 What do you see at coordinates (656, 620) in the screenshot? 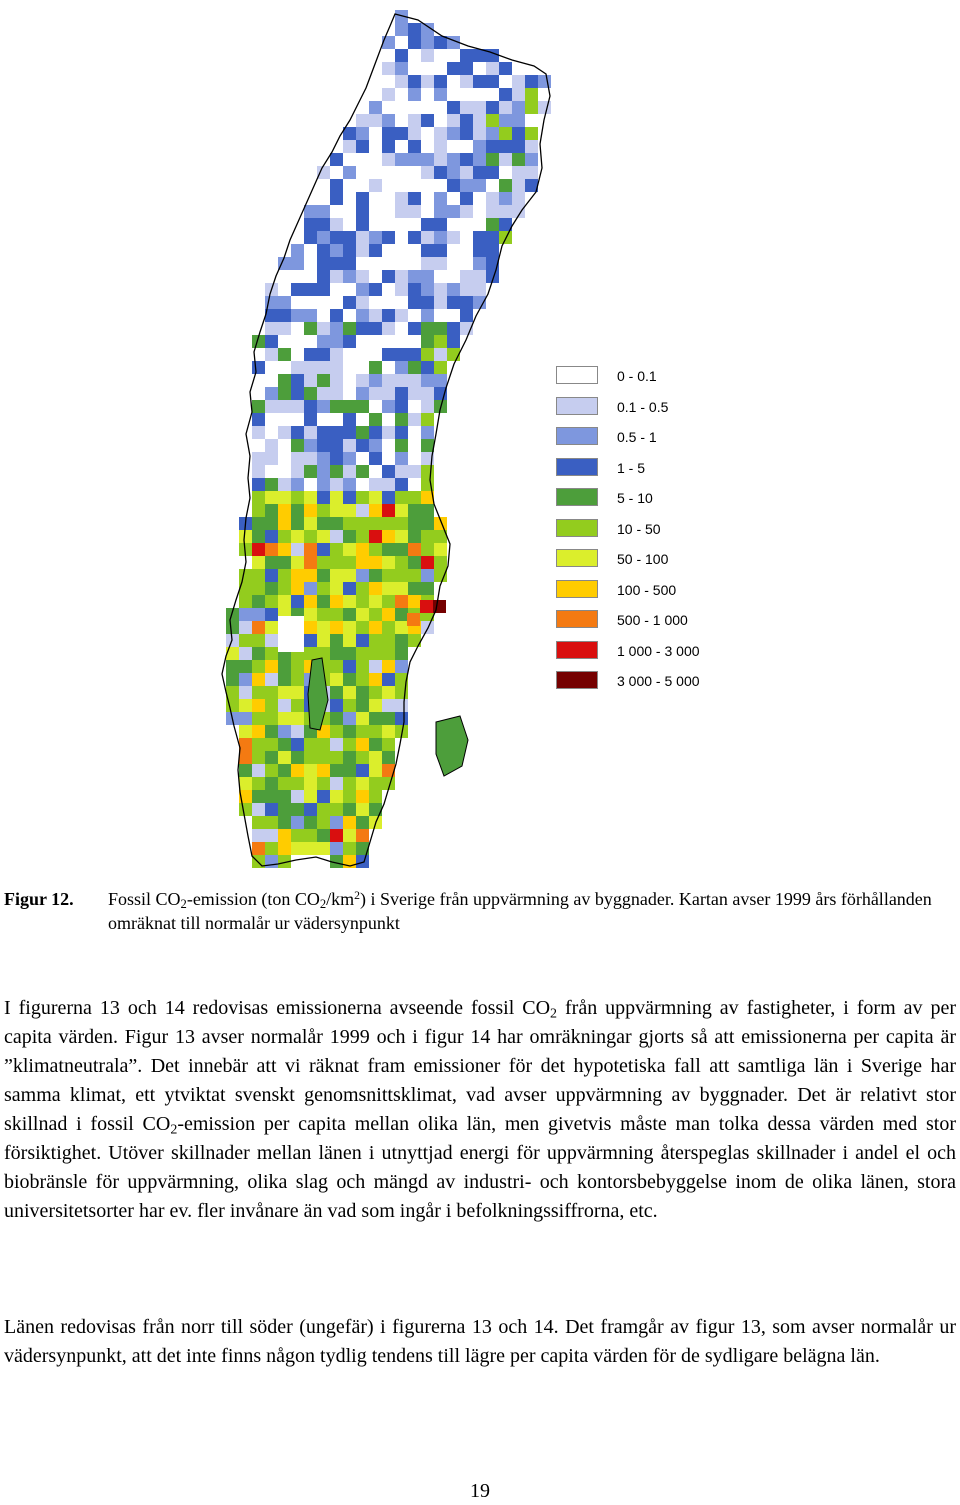
I see `legend-item: 500 - 1 000` at bounding box center [656, 620].